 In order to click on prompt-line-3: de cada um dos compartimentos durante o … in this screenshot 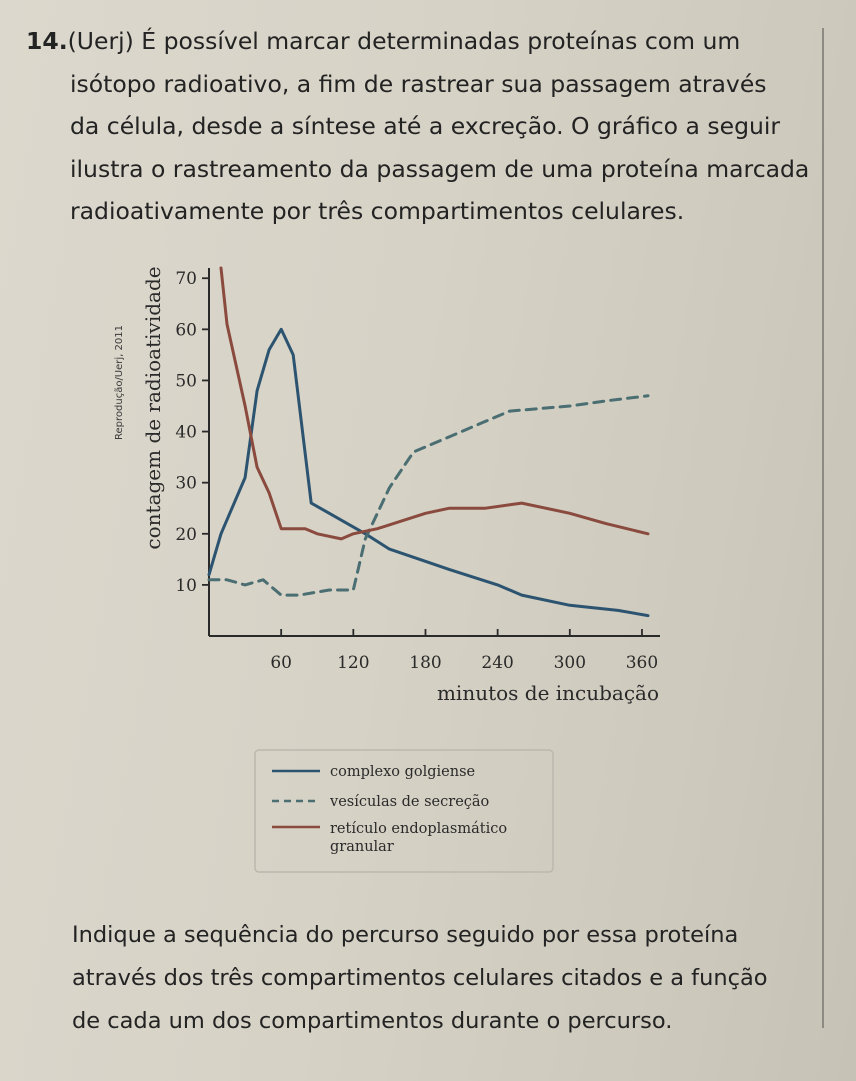, I will do `click(372, 1021)`.